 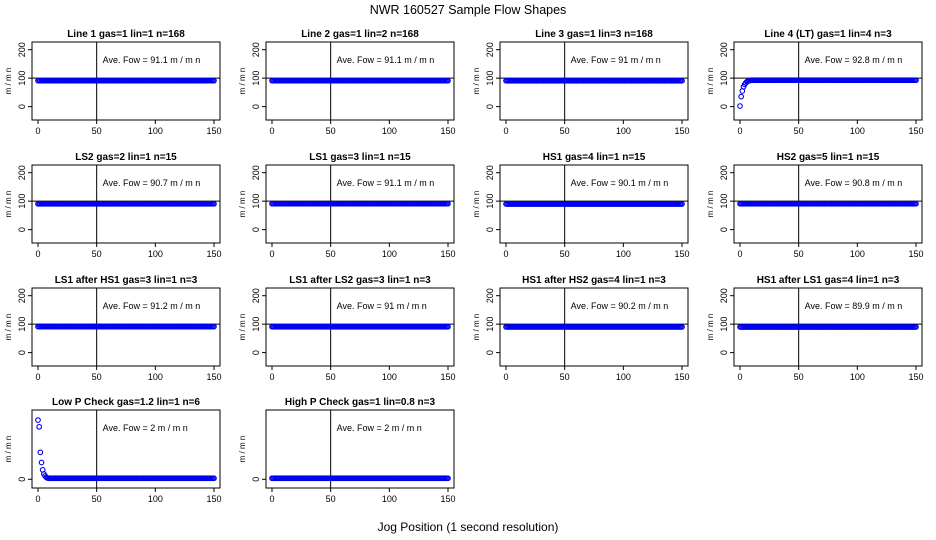 I want to click on panel-title: Line 2 gas=1 lin=2 n=168, so click(x=360, y=34).